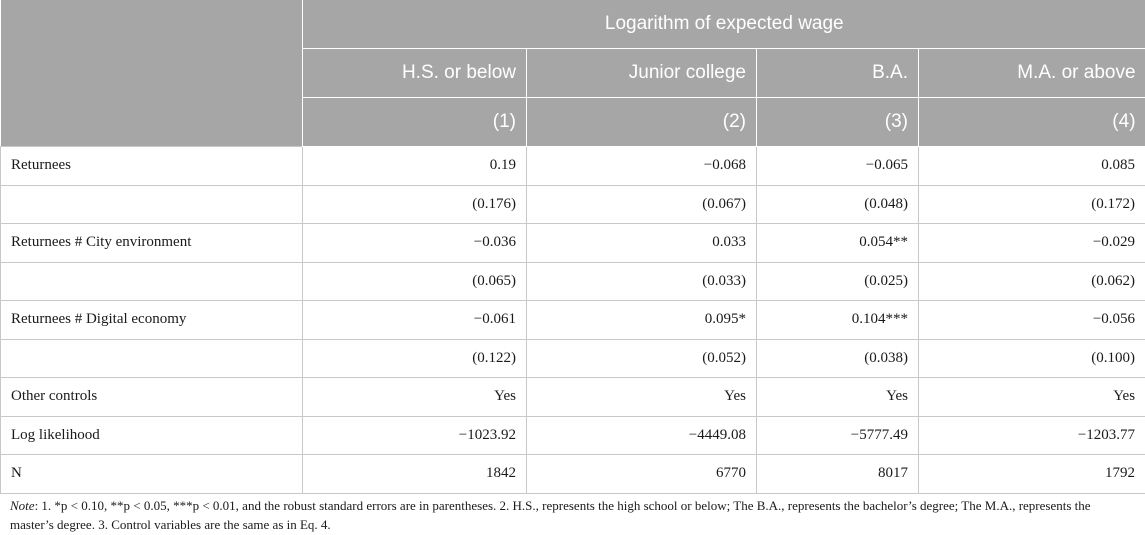 Image resolution: width=1145 pixels, height=535 pixels. Describe the element at coordinates (641, 474) in the screenshot. I see `table-cell: 6770` at that location.